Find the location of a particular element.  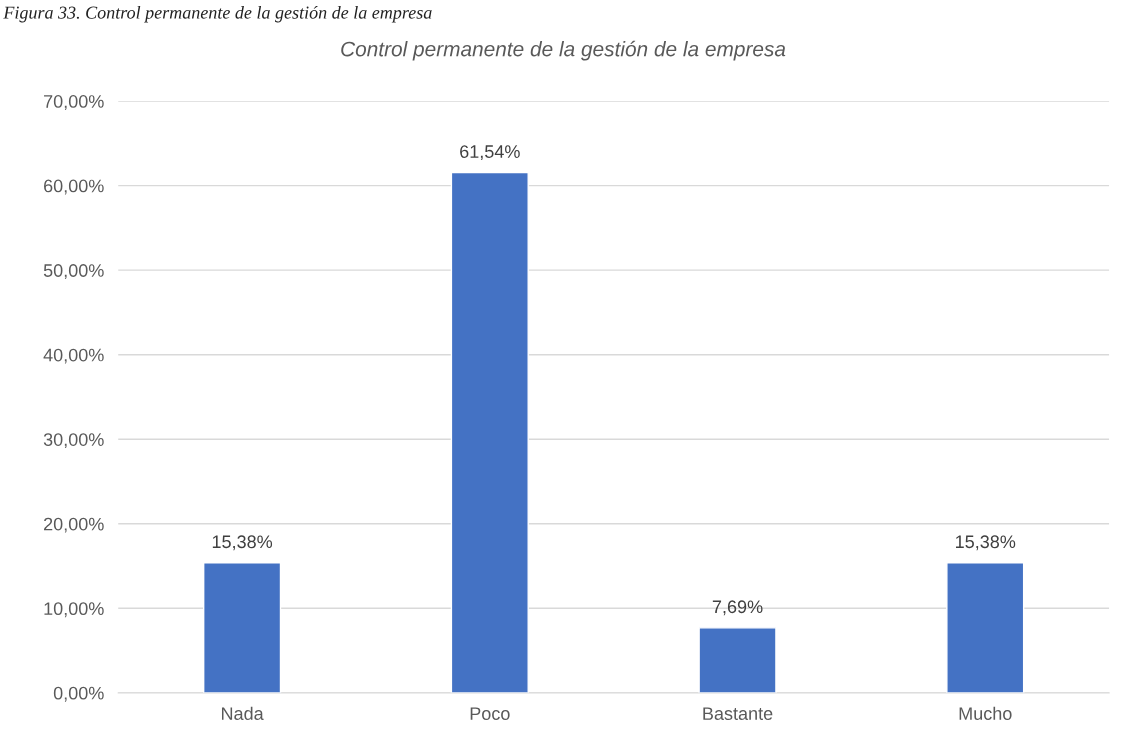

x-tick-label: Bastante is located at coordinates (738, 713).